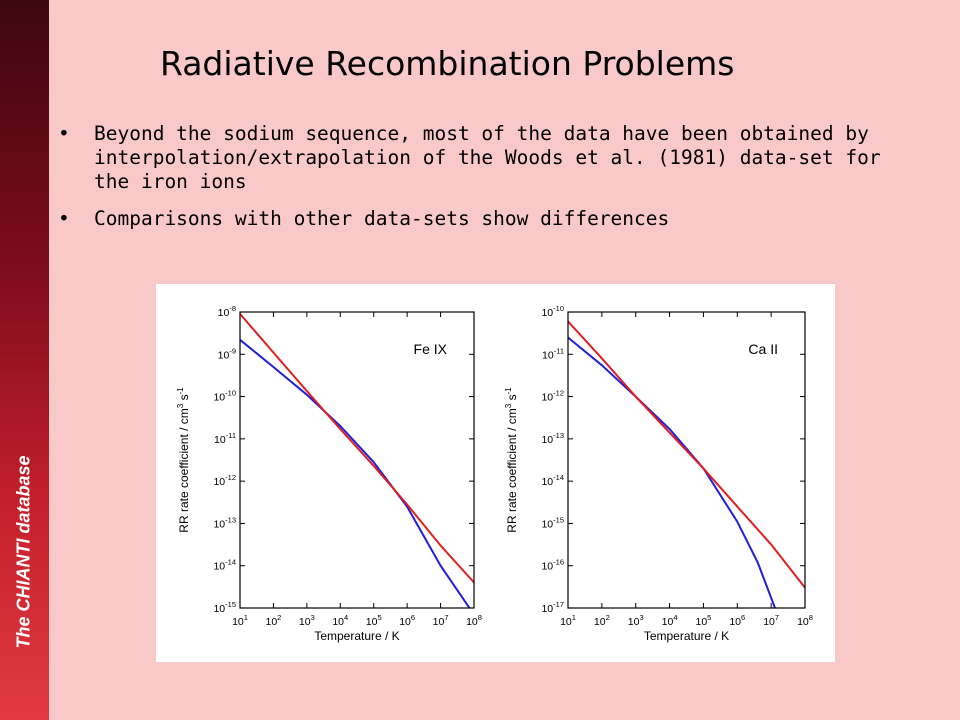 The height and width of the screenshot is (720, 960). Describe the element at coordinates (24, 360) in the screenshot. I see `sidebar: The CHIANTI database` at that location.